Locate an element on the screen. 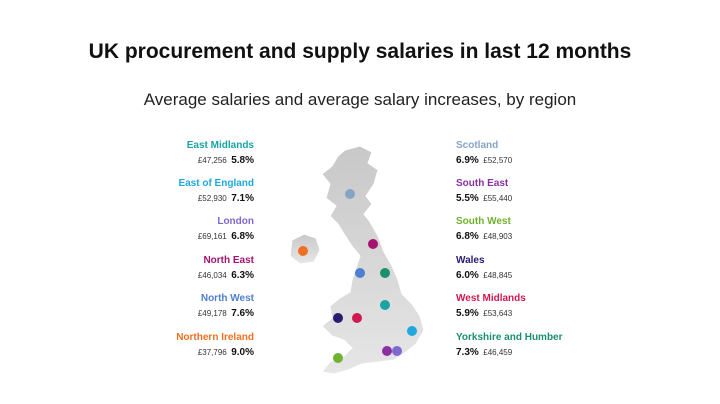 The image size is (720, 404). region-figures: 5.9% £53,643 is located at coordinates (556, 312).